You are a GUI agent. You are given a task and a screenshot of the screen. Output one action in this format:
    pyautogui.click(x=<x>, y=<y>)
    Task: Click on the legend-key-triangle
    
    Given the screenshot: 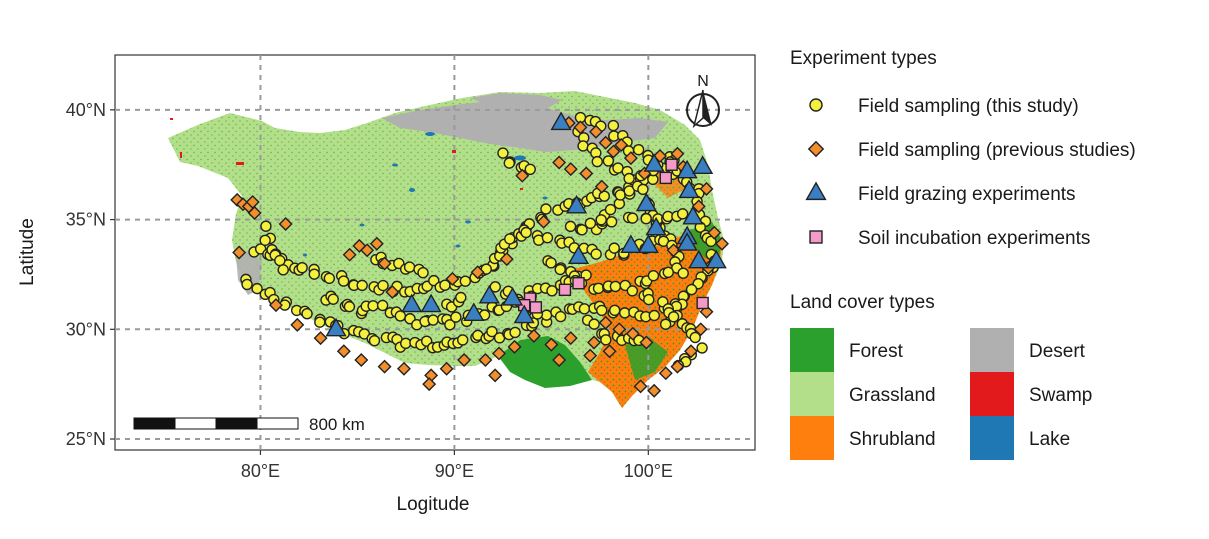 What is the action you would take?
    pyautogui.click(x=816, y=191)
    